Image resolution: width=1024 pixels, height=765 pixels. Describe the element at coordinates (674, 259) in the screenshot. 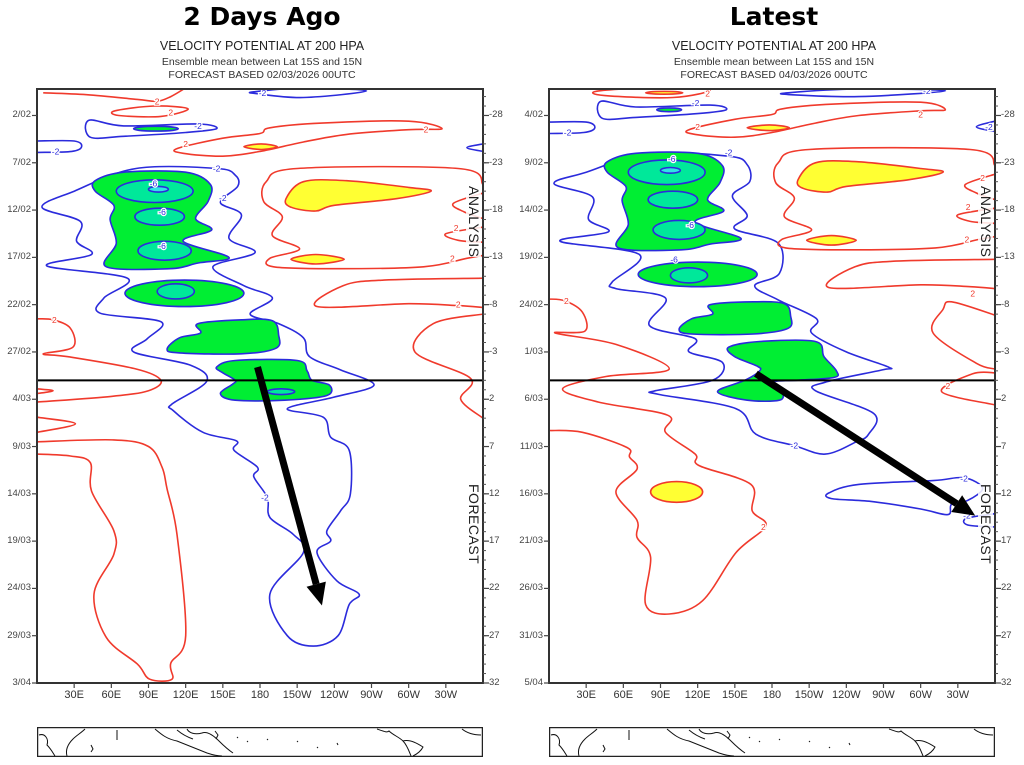

I see `contour-label: -6` at that location.